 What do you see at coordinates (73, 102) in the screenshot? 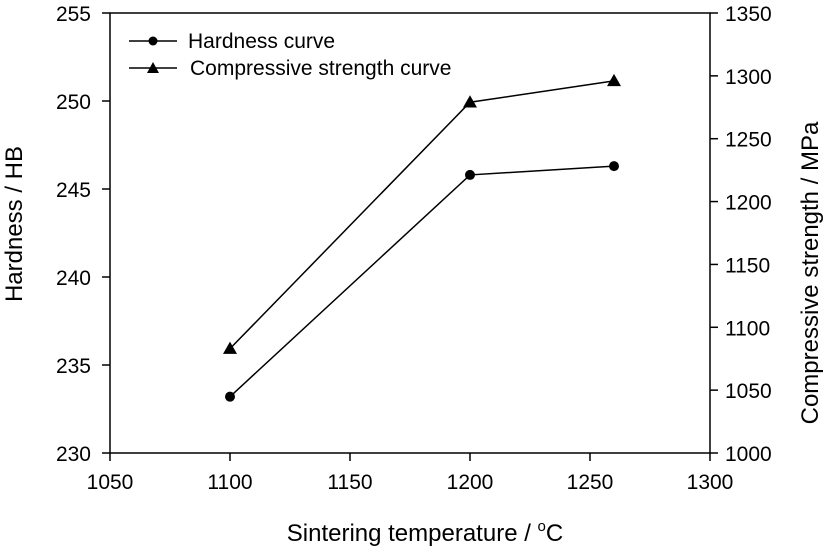
I see `y-tick-label: 250` at bounding box center [73, 102].